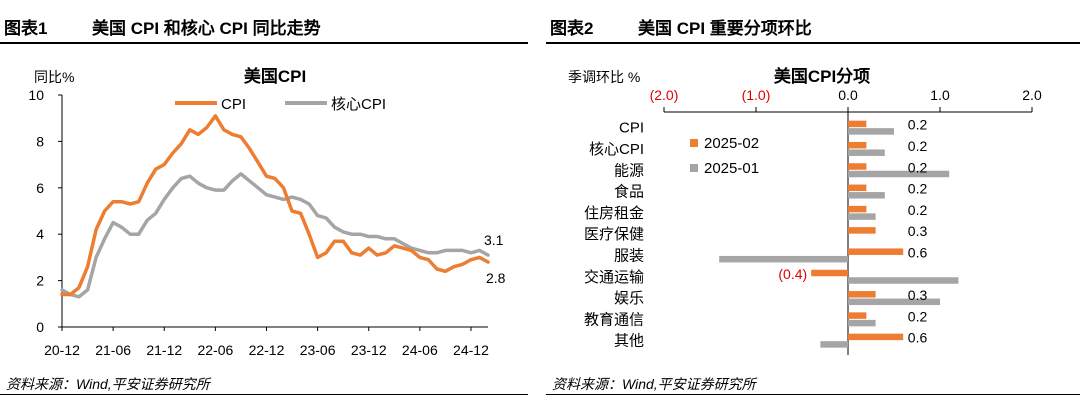  I want to click on y-tick-label: 6, so click(40, 188).